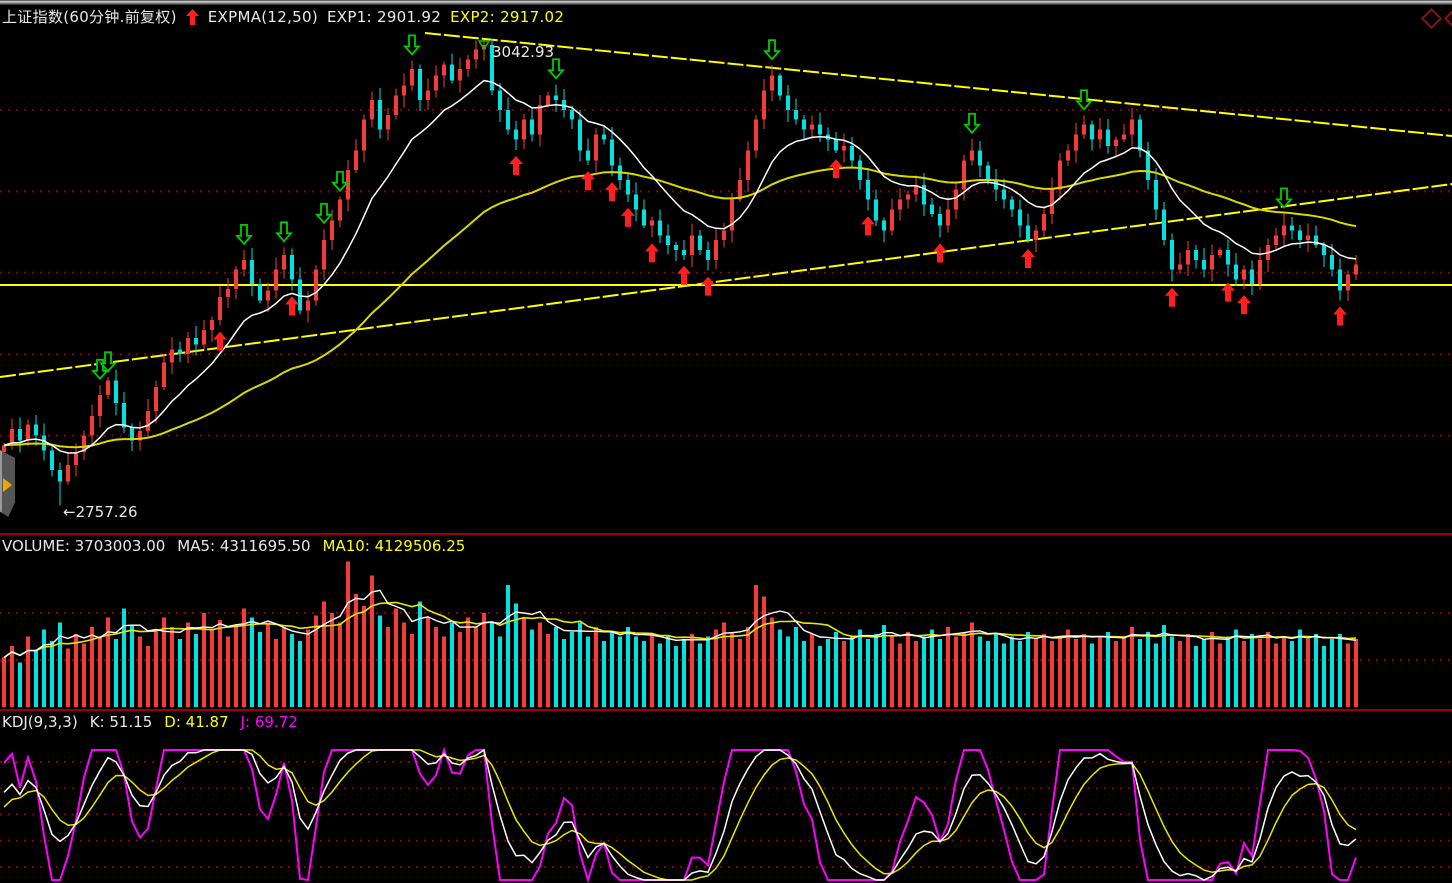  I want to click on instrument-title: 上证指数(60分钟.前复权), so click(89, 17).